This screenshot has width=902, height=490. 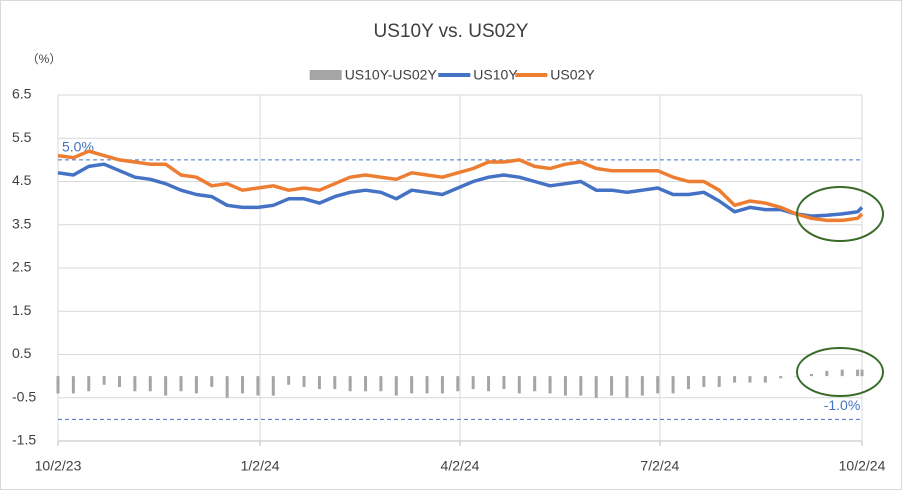 I want to click on x-tick-label: 4/2/24, so click(x=460, y=466).